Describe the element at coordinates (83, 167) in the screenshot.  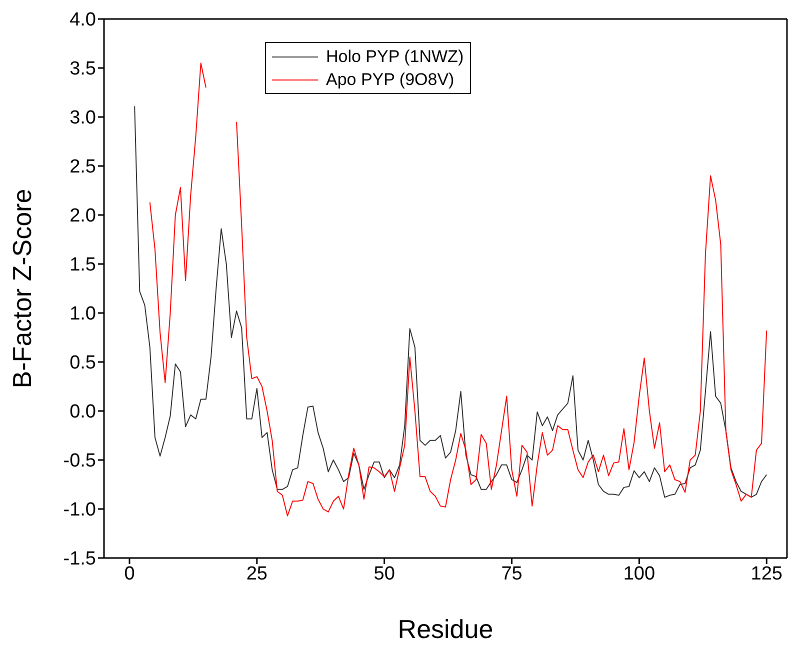
I see `y-tick-label: 2.5` at that location.